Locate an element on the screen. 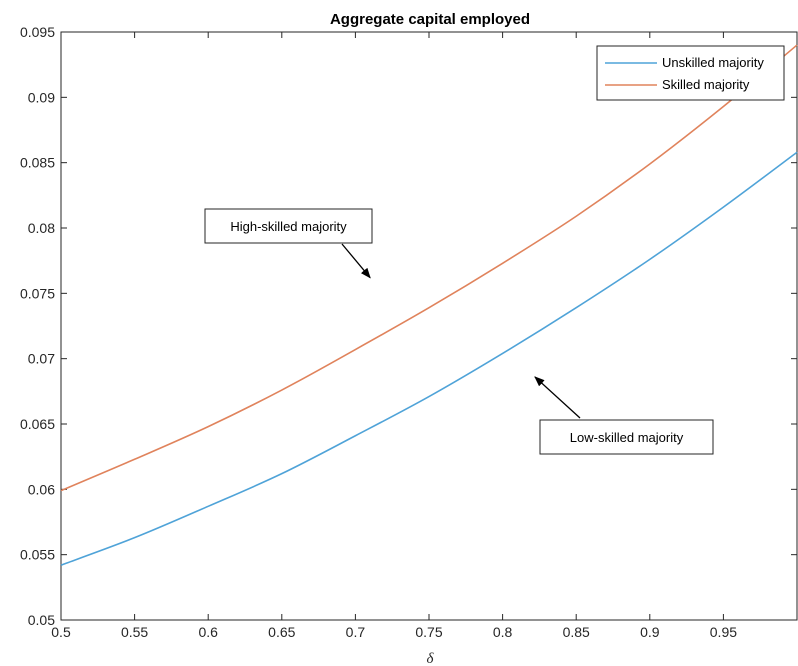 This screenshot has width=798, height=666. y-tick-label: 0.05 is located at coordinates (41, 620).